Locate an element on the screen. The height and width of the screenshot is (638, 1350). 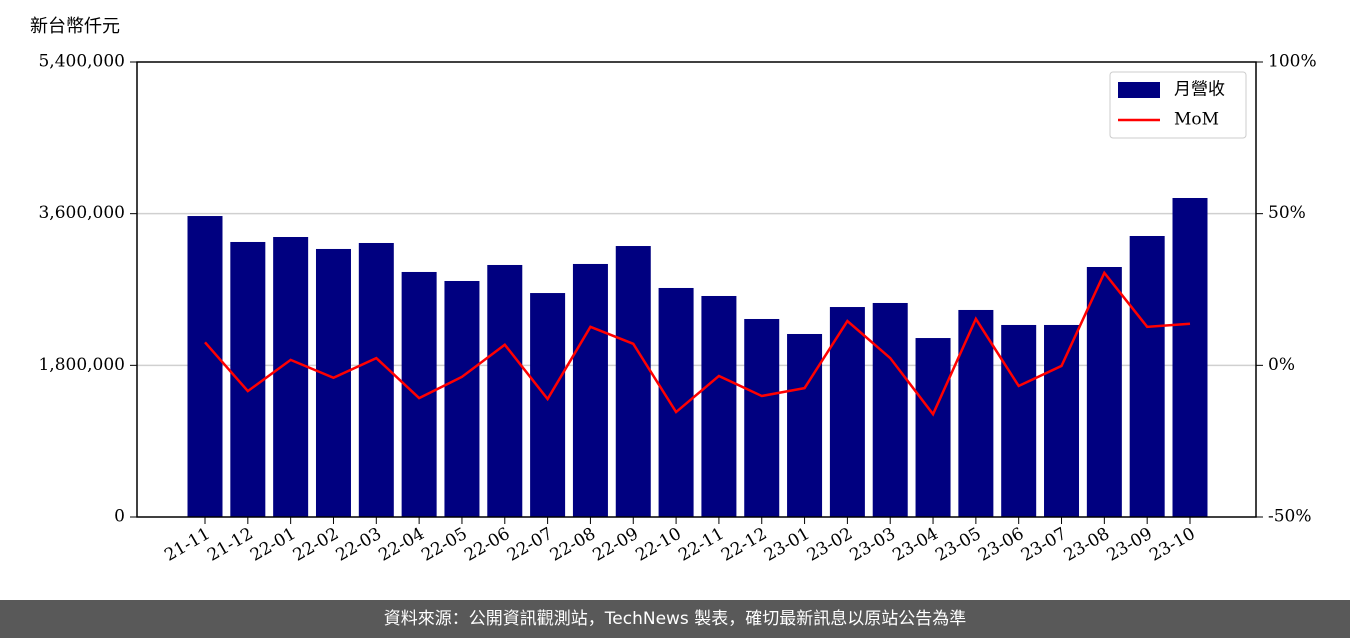
x-tick-group: 23-01 is located at coordinates (787, 545).